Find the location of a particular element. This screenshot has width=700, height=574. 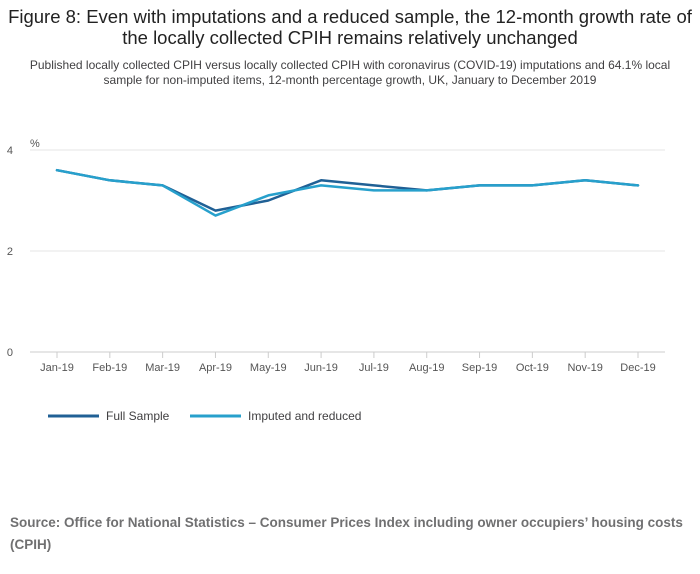

x-tick-label: Aug-19 is located at coordinates (426, 368).